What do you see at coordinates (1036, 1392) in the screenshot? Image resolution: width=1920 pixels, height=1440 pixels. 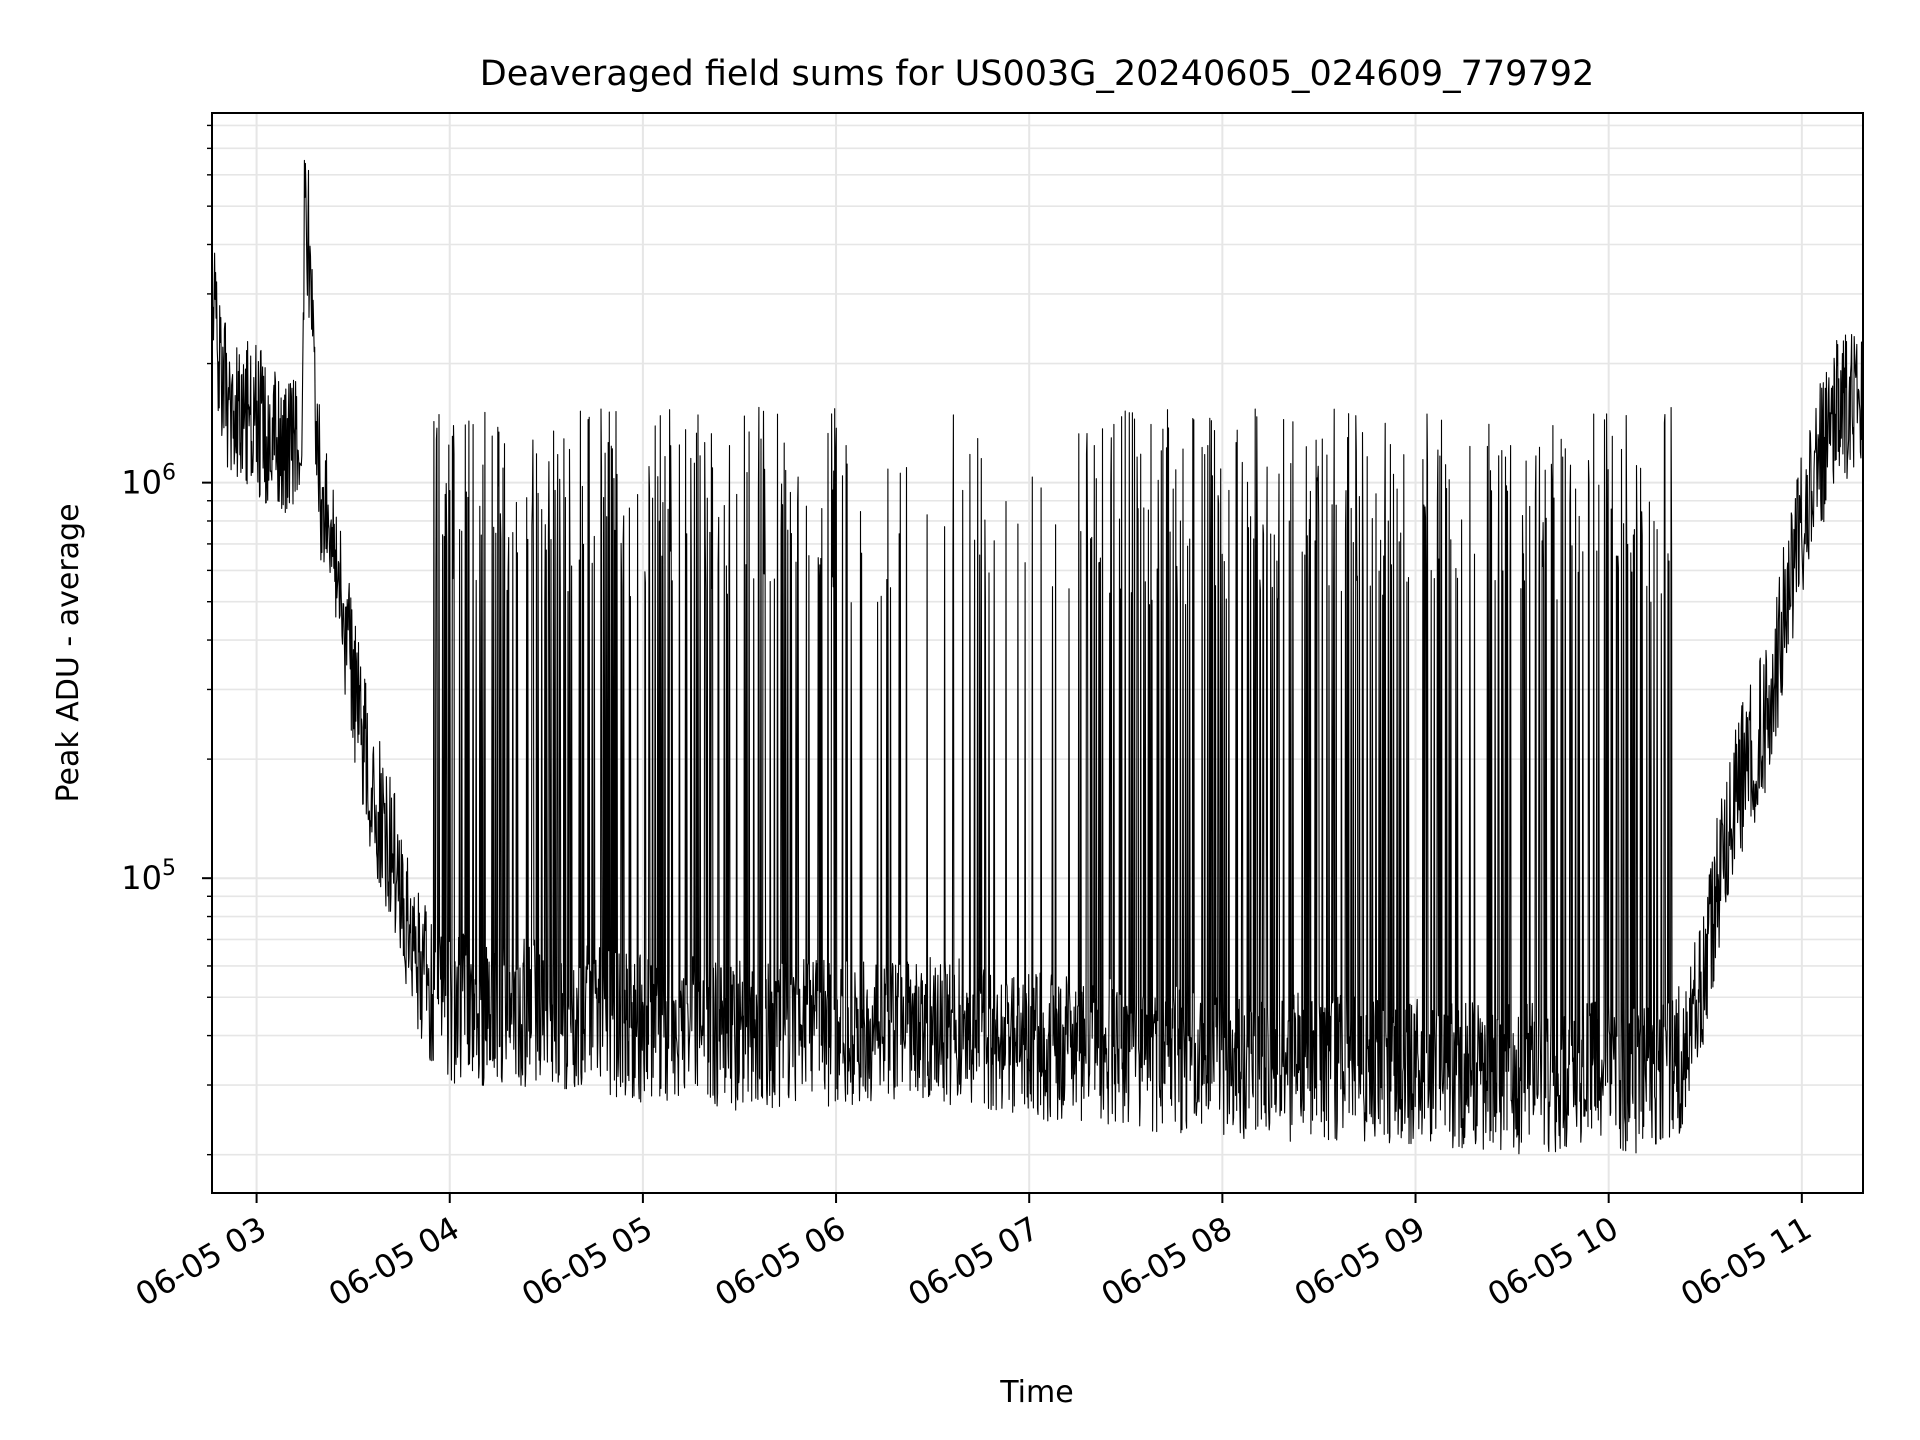 I see `x-axis-label: Time` at bounding box center [1036, 1392].